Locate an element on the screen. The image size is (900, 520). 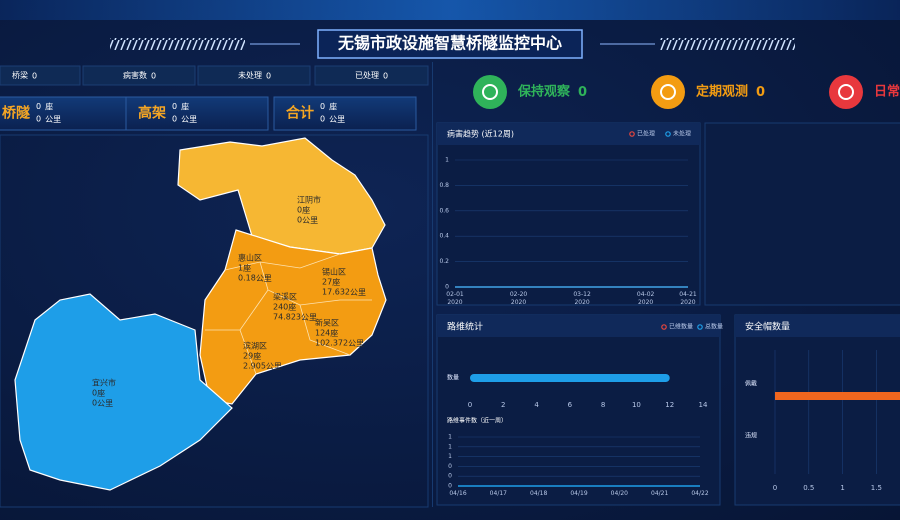
region-length: 0公里 is located at coordinates (102, 403).